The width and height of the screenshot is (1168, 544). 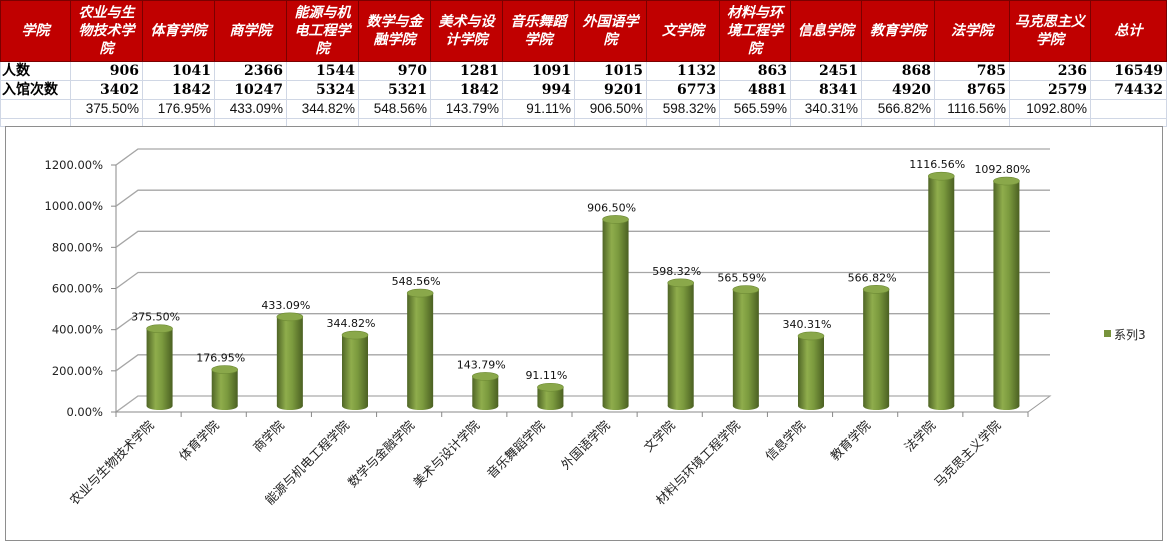 What do you see at coordinates (755, 31) in the screenshot?
I see `header-9: 材料与环境工程学院` at bounding box center [755, 31].